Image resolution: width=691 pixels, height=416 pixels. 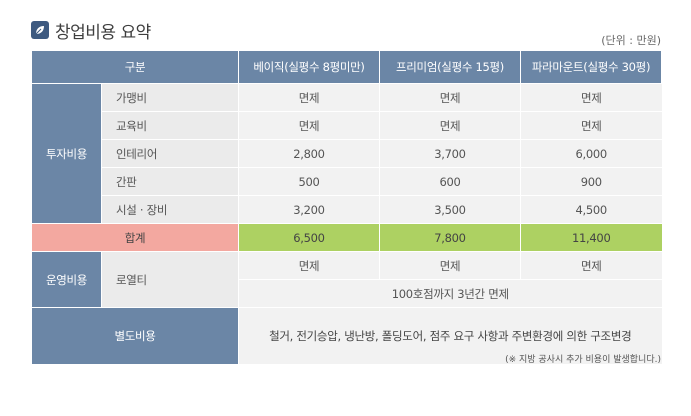 I want to click on row-label: 교육비, so click(x=170, y=125).